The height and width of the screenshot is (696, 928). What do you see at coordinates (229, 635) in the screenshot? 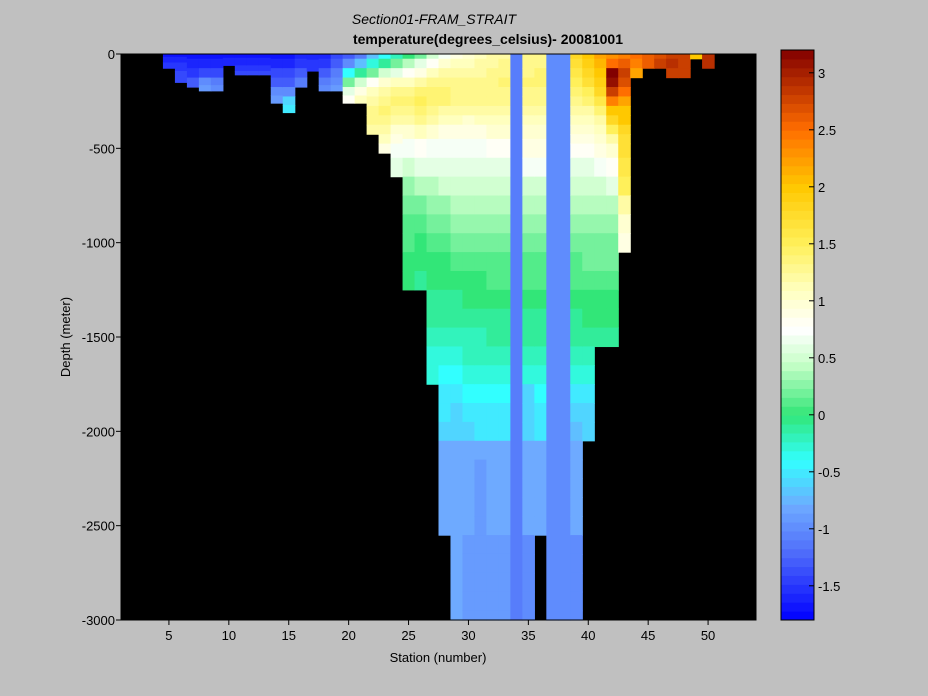
I see `x-tick-label: 10` at bounding box center [229, 635].